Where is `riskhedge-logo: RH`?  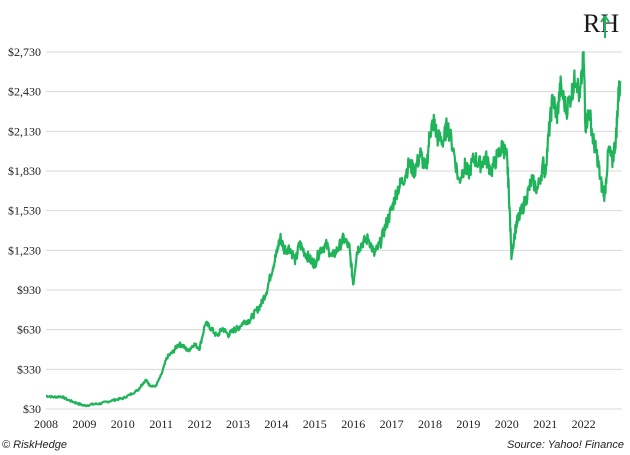 riskhedge-logo: RH is located at coordinates (601, 23).